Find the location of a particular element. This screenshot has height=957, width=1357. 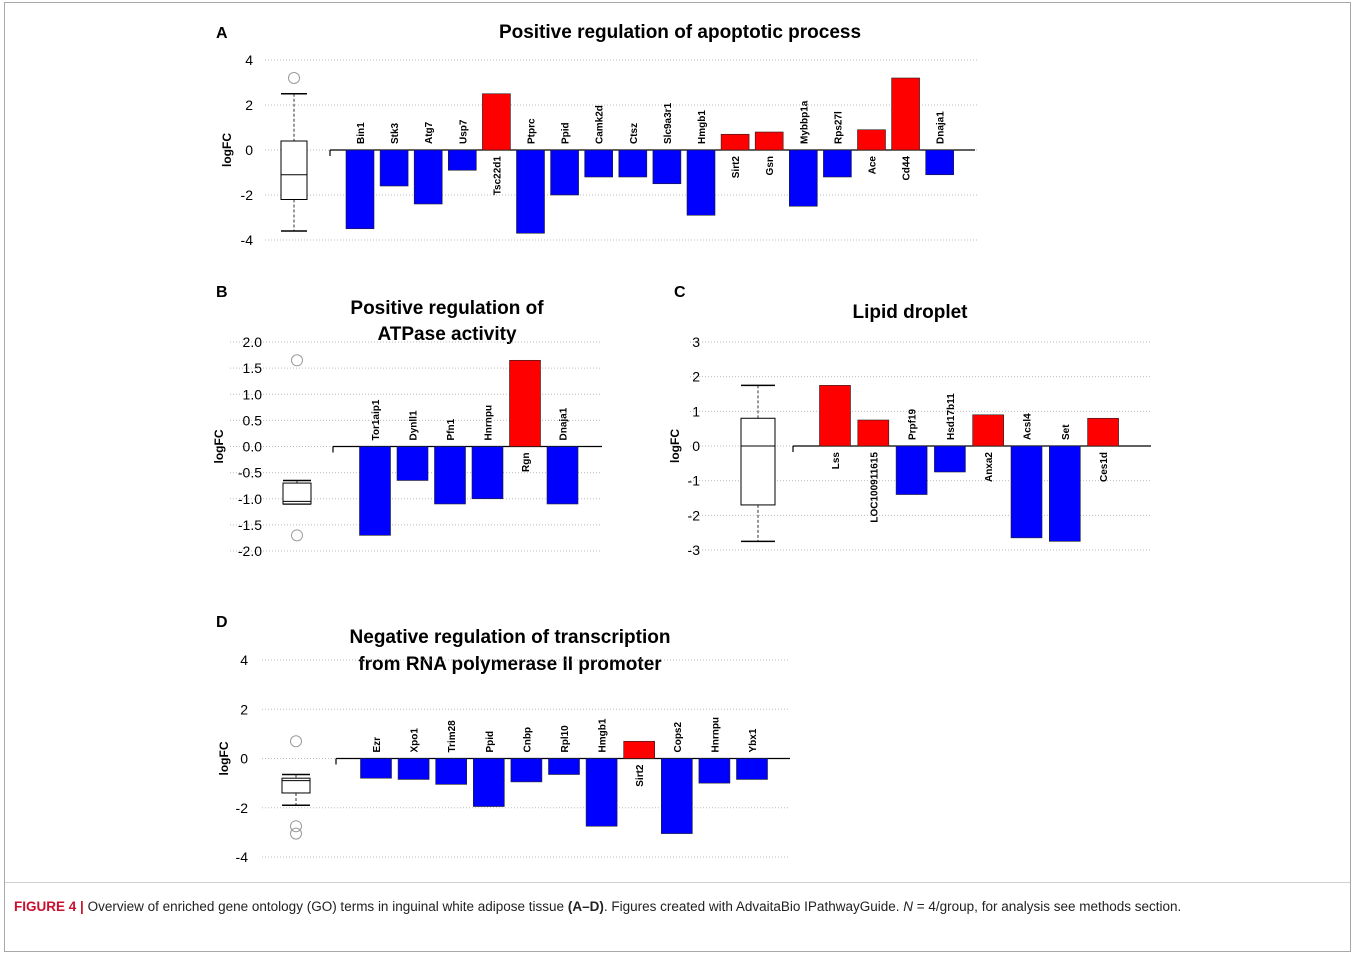

y-tick-label: 0.0 is located at coordinates (253, 447).